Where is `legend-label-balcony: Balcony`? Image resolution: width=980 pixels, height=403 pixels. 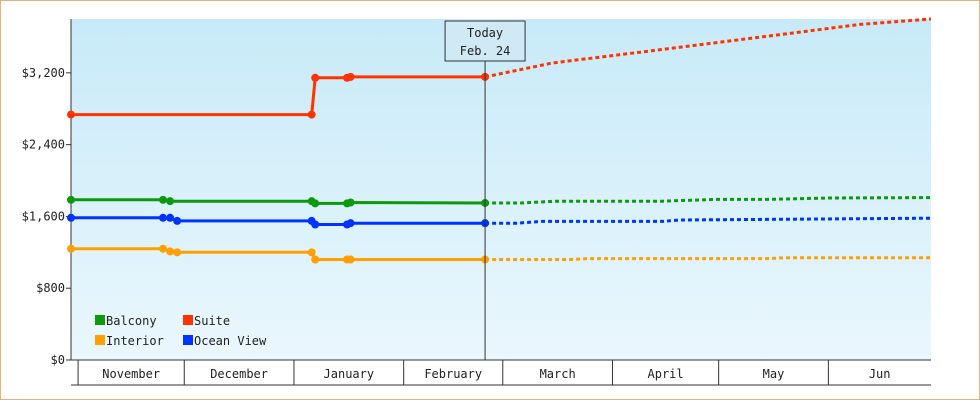 legend-label-balcony: Balcony is located at coordinates (131, 321).